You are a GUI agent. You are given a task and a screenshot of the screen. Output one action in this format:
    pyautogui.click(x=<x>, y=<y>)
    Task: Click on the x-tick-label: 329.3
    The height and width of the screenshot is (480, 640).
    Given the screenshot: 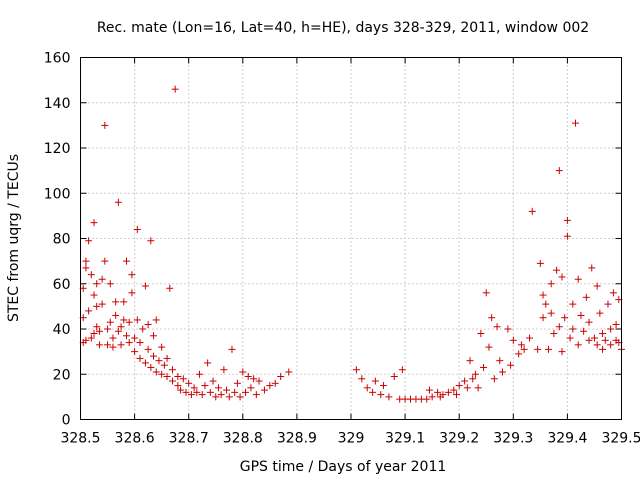 What is the action you would take?
    pyautogui.click(x=513, y=439)
    